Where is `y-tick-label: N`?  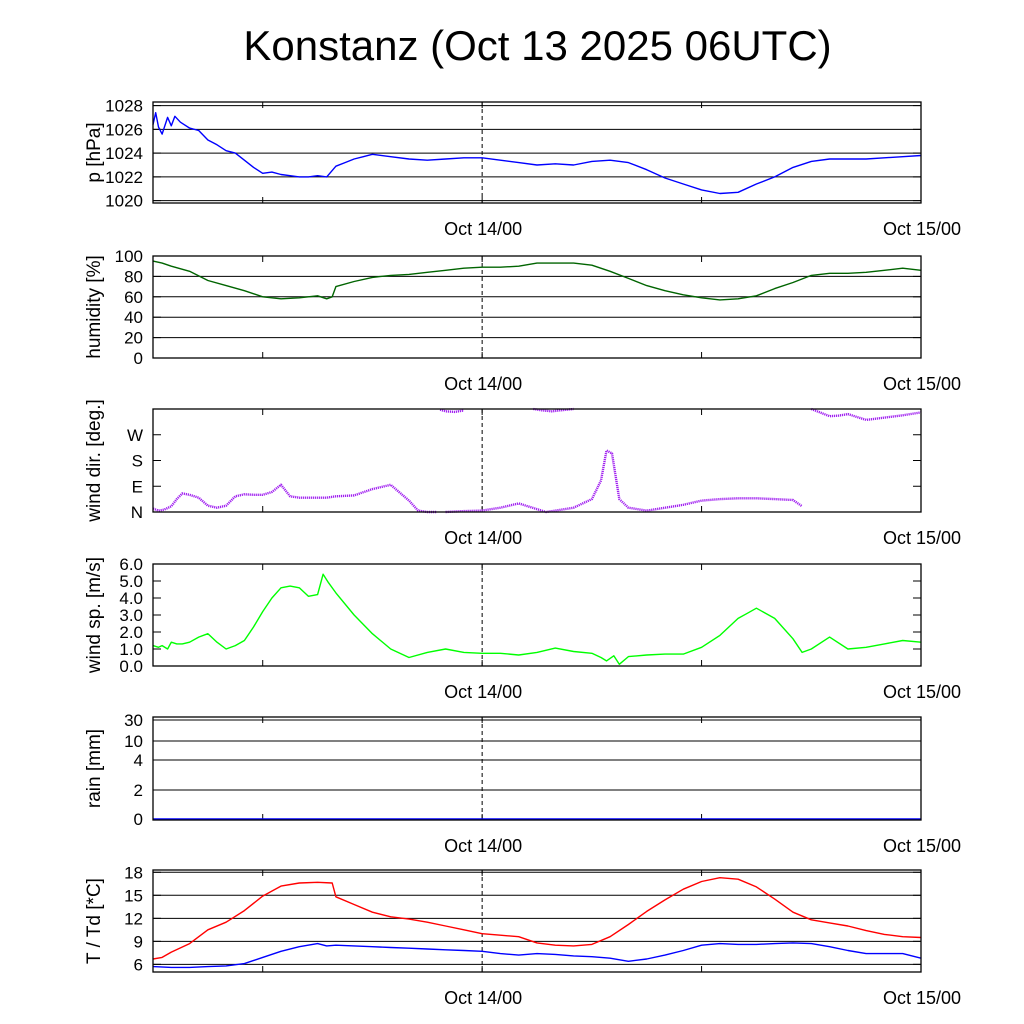
y-tick-label: N is located at coordinates (137, 512).